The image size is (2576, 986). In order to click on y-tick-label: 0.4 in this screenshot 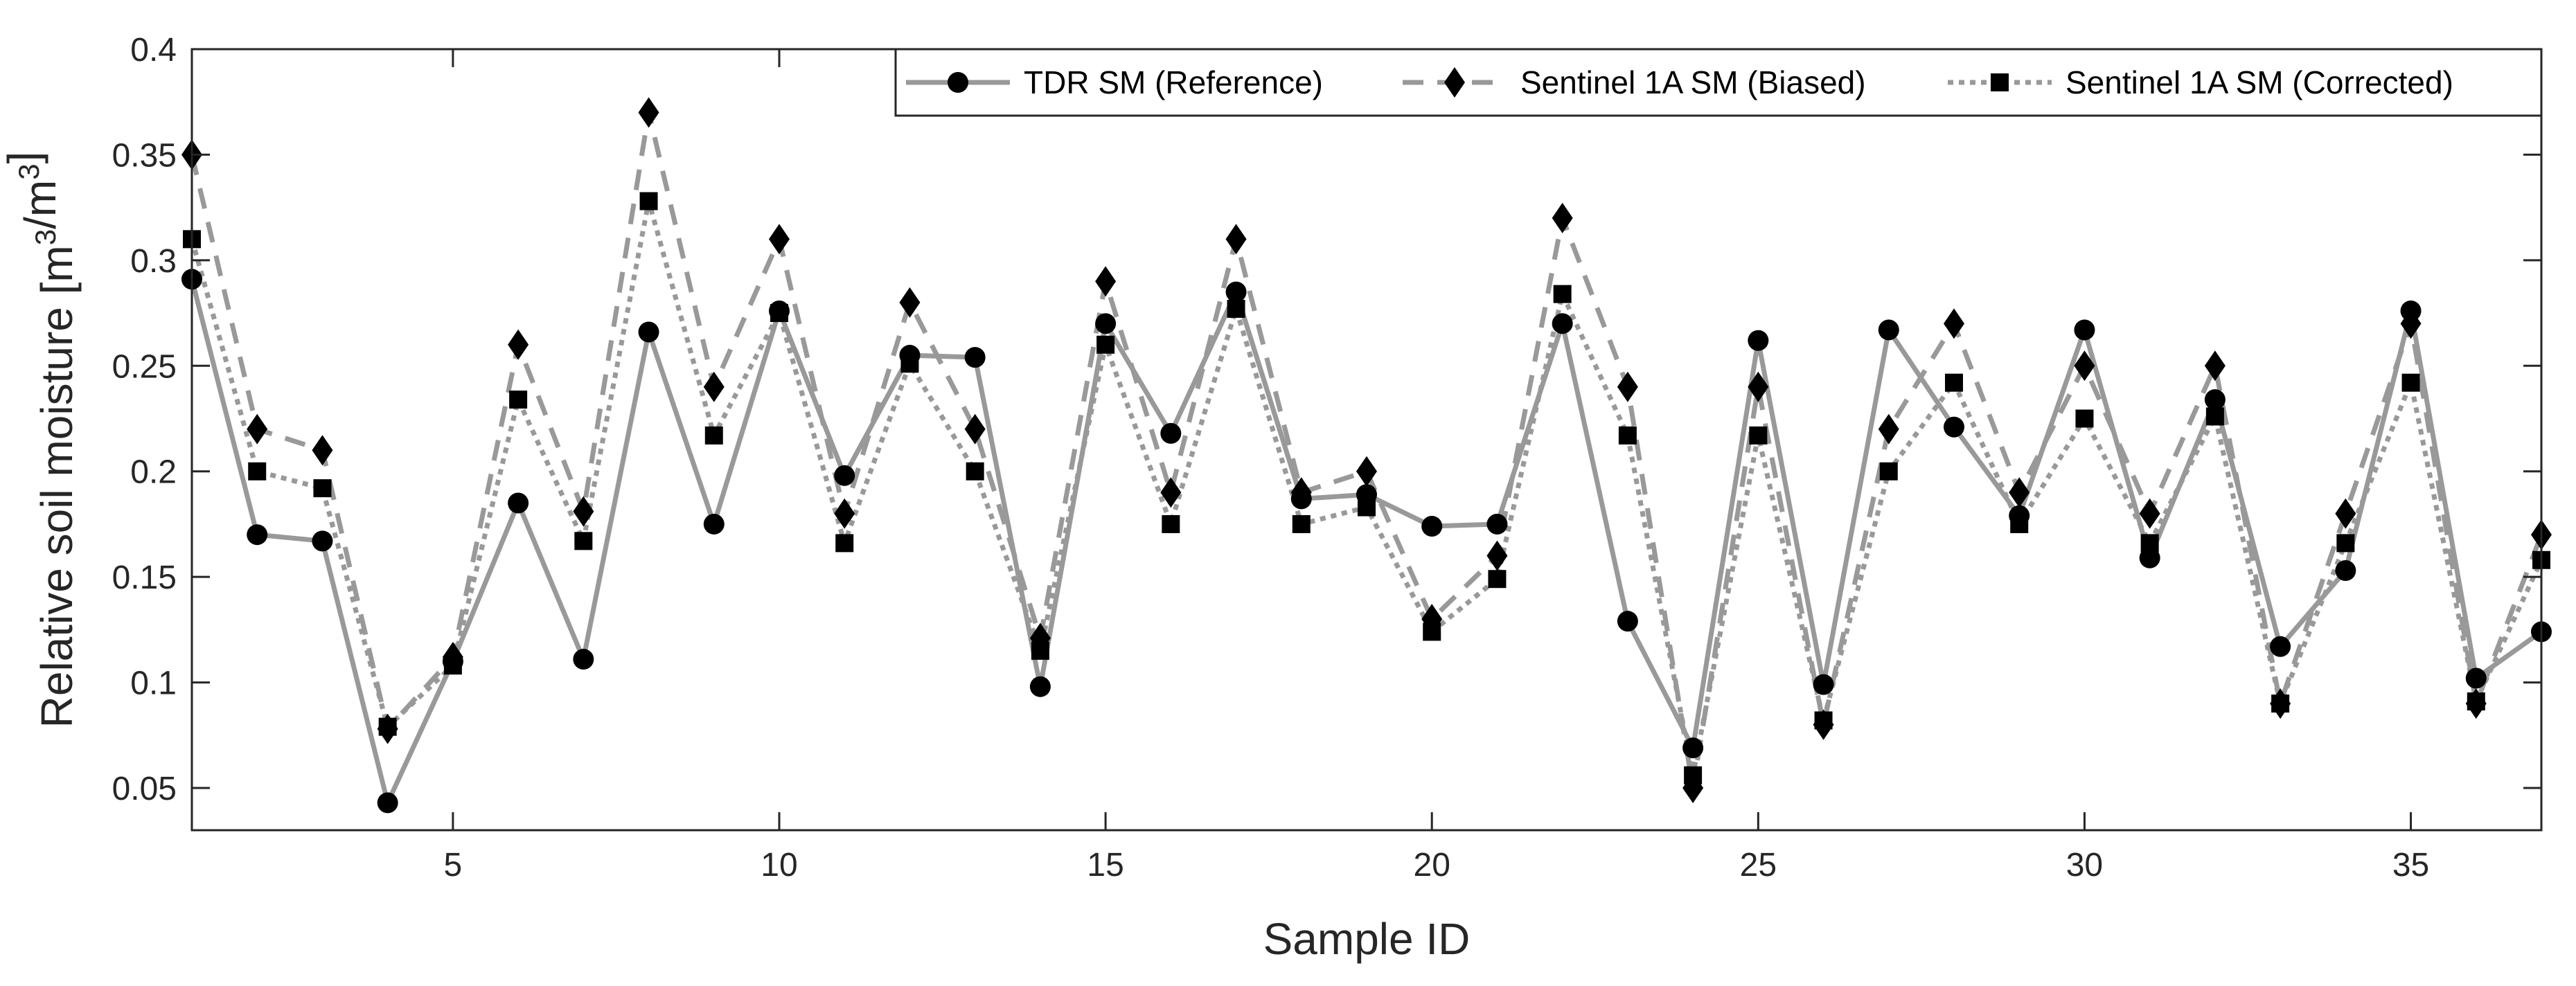, I will do `click(153, 50)`.